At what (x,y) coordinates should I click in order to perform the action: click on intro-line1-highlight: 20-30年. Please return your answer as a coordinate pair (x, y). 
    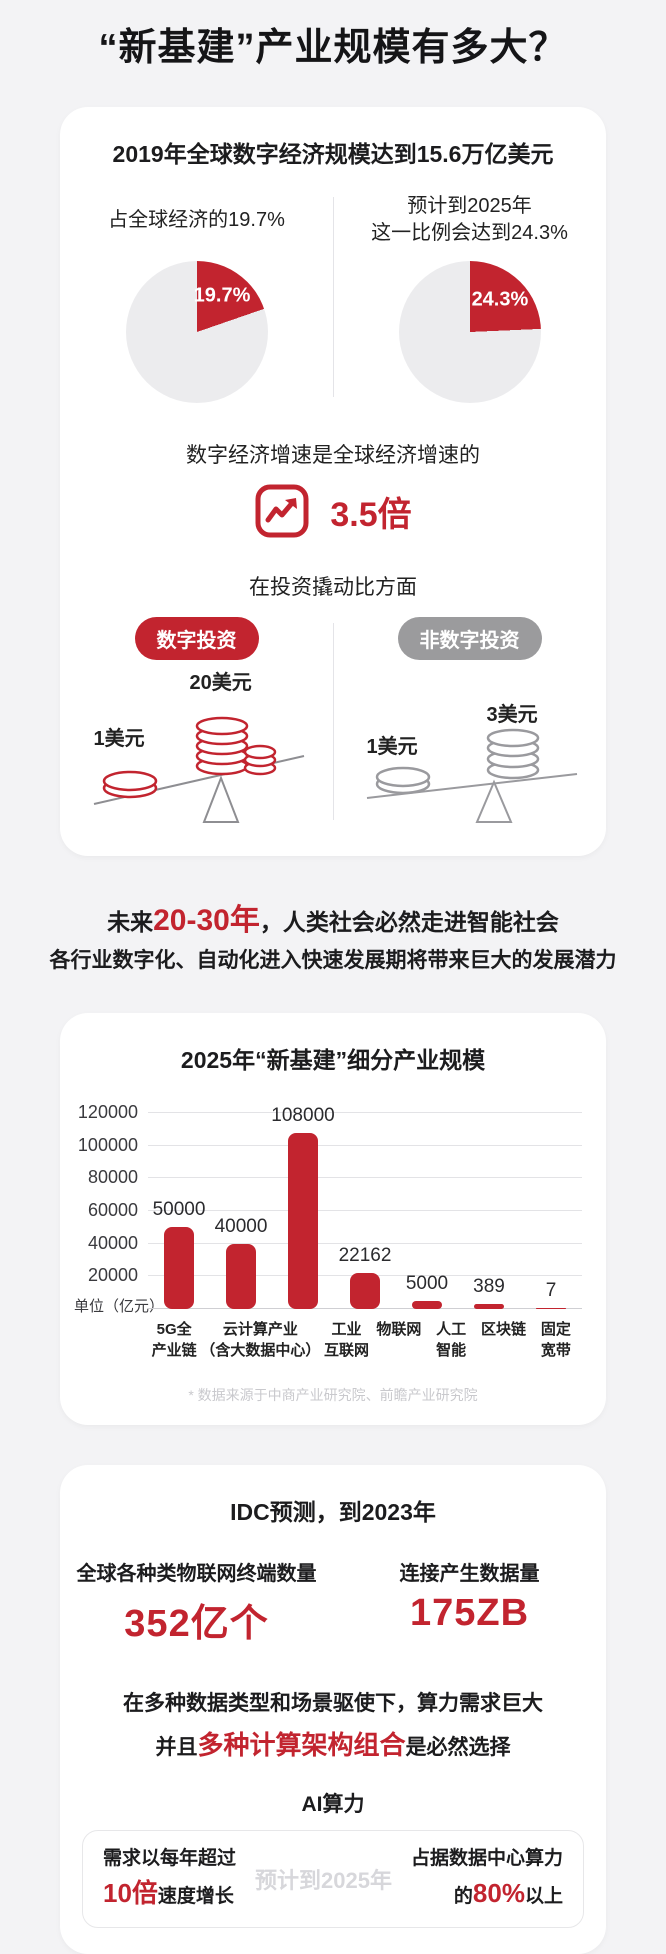
    Looking at the image, I should click on (206, 920).